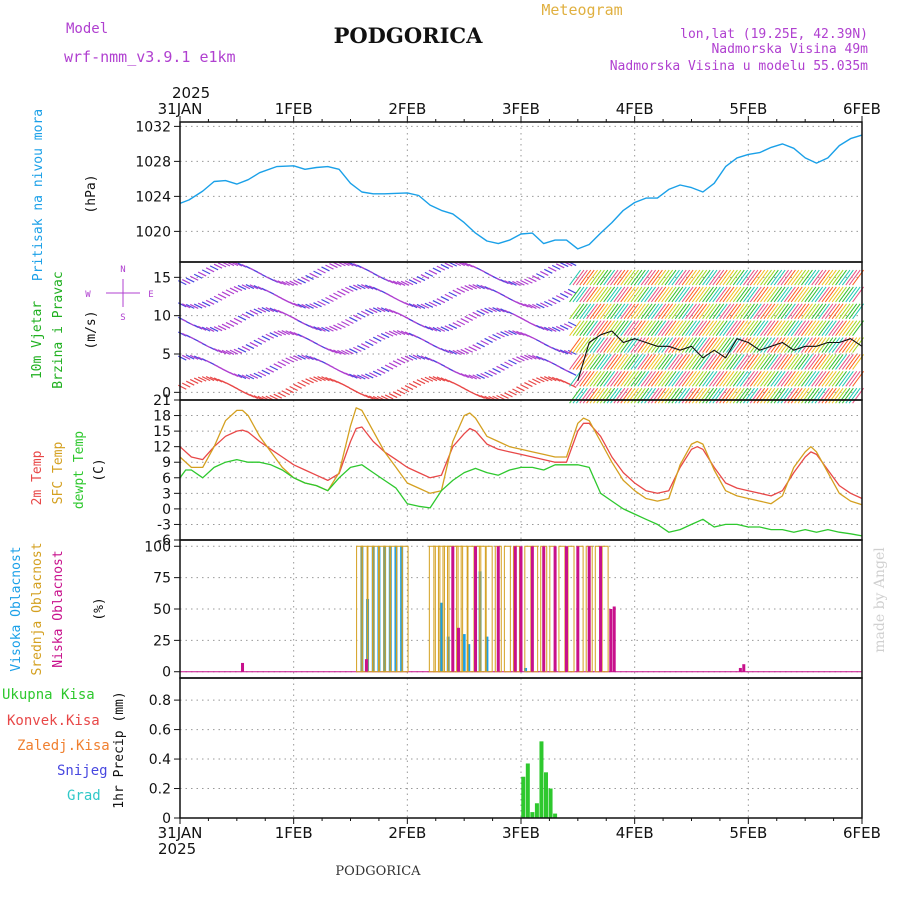  Describe the element at coordinates (373, 609) in the screenshot. I see `cloud-high-bar` at that location.